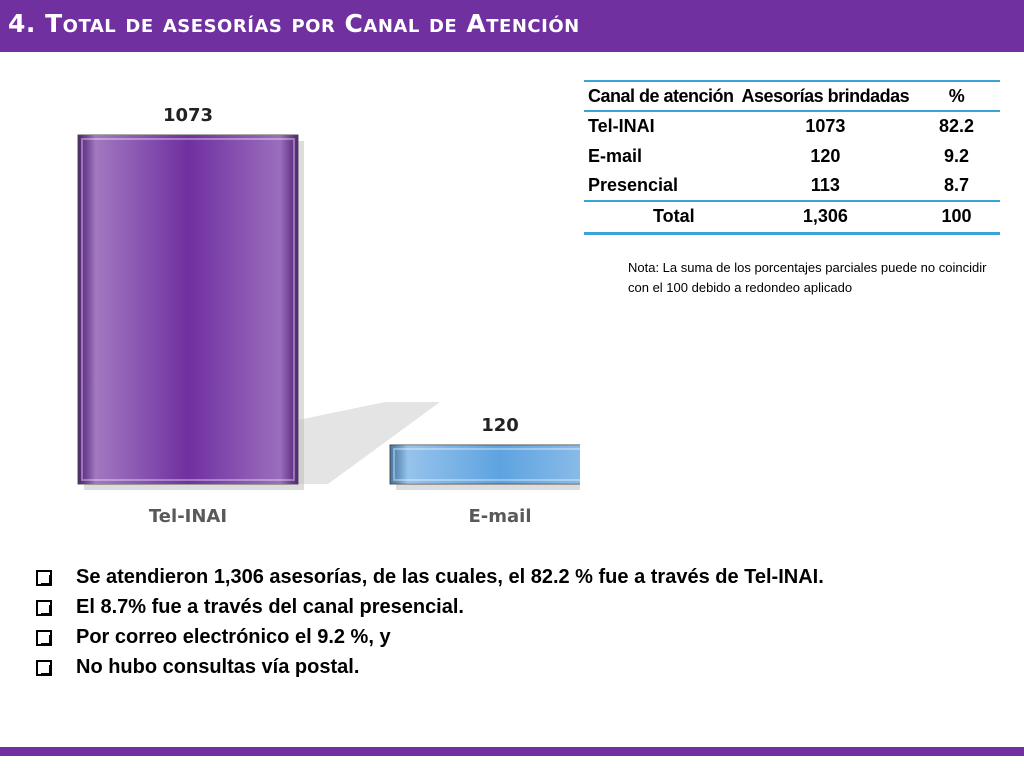 The image size is (1024, 768). I want to click on list-item: Por correo electrónico el 9.2 %, y, so click(514, 637).